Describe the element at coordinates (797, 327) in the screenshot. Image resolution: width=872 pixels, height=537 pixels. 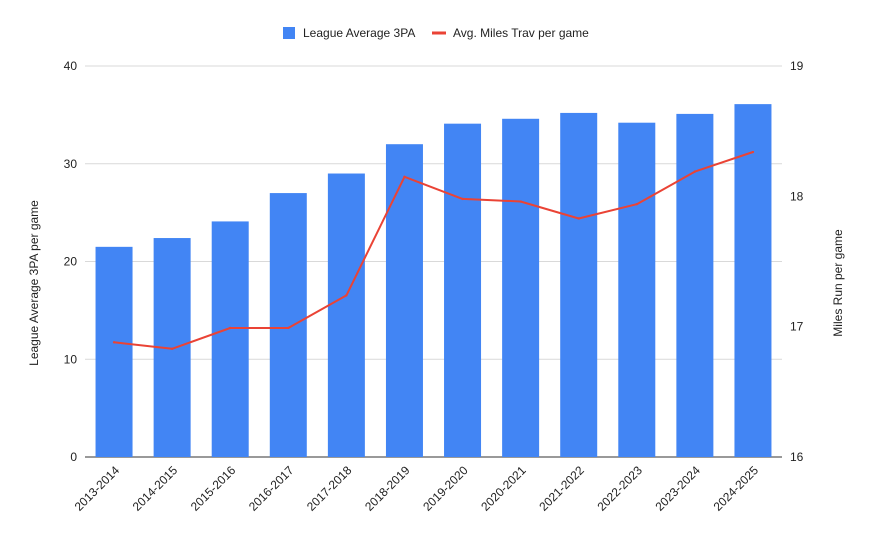
I see `right-tick-label: 17` at that location.